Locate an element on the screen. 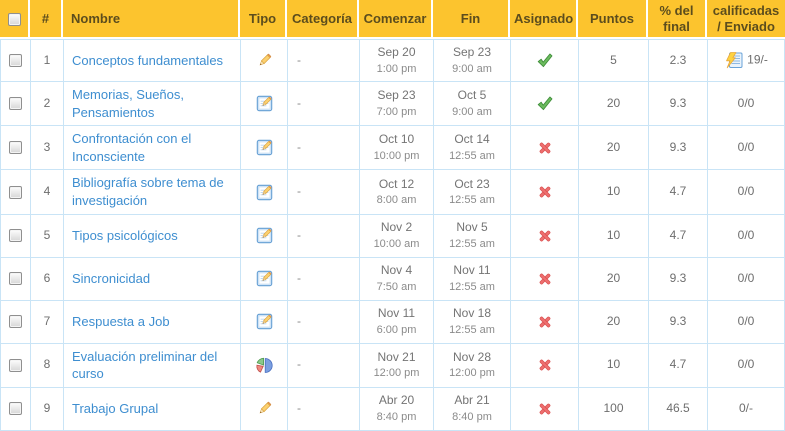 The height and width of the screenshot is (431, 785). row-number: 8 is located at coordinates (46, 365).